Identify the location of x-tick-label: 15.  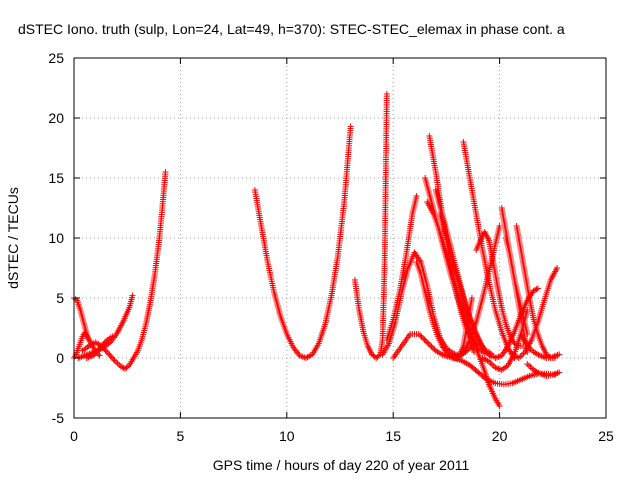
(393, 436).